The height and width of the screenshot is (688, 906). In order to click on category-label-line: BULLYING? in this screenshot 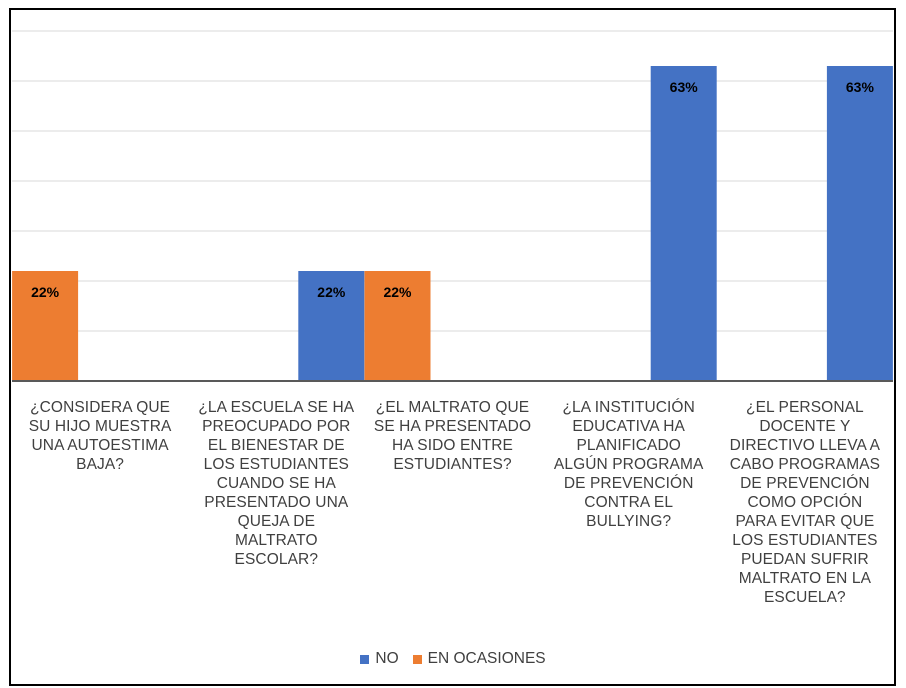, I will do `click(629, 521)`.